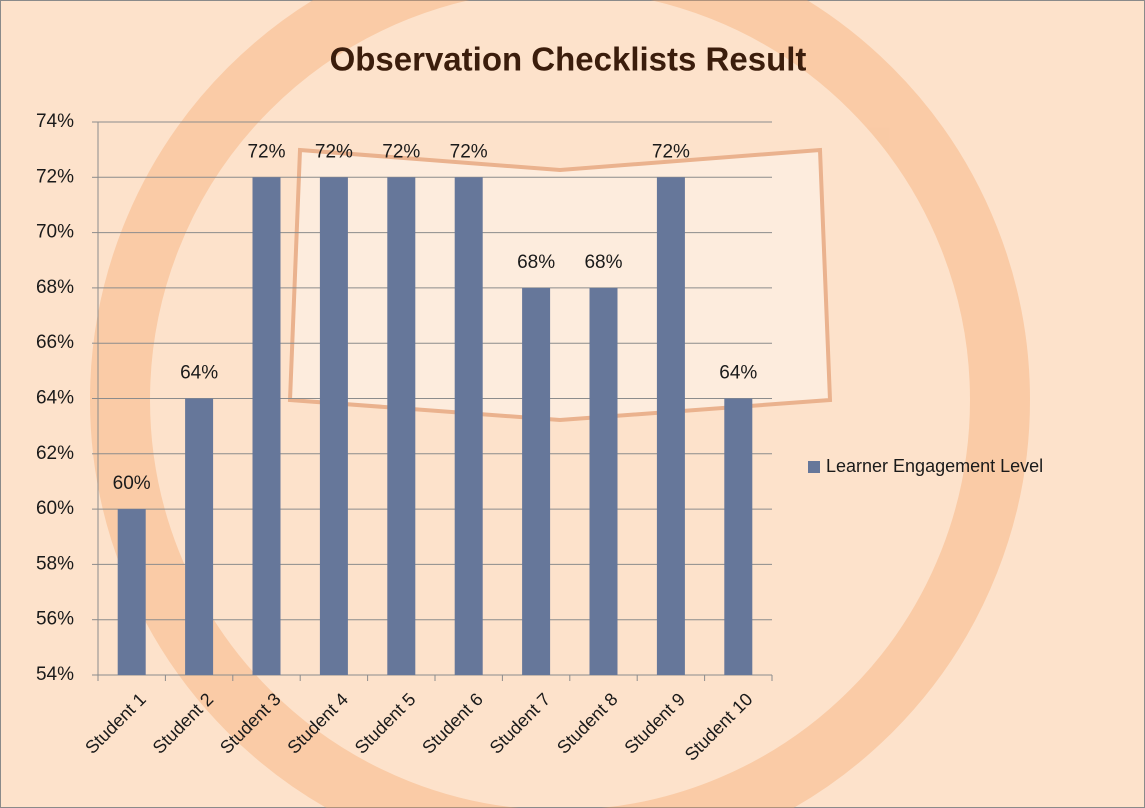 This screenshot has width=1145, height=808. I want to click on y-tick-label: 56%, so click(55, 619).